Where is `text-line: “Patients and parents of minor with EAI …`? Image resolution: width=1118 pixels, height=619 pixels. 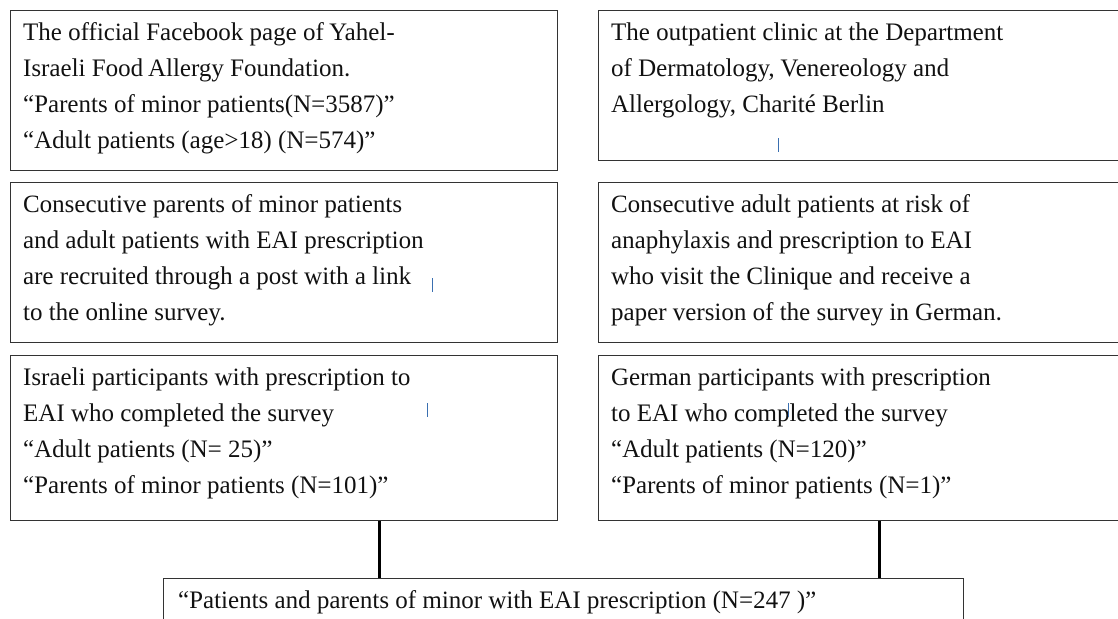
text-line: “Patients and parents of minor with EAI … is located at coordinates (497, 600).